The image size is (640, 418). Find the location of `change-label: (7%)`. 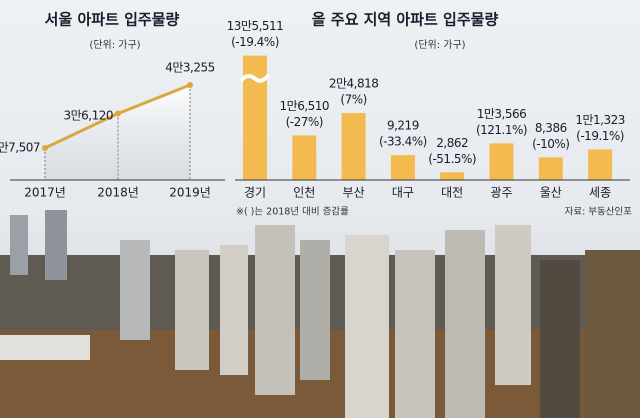

change-label: (7%) is located at coordinates (353, 100).